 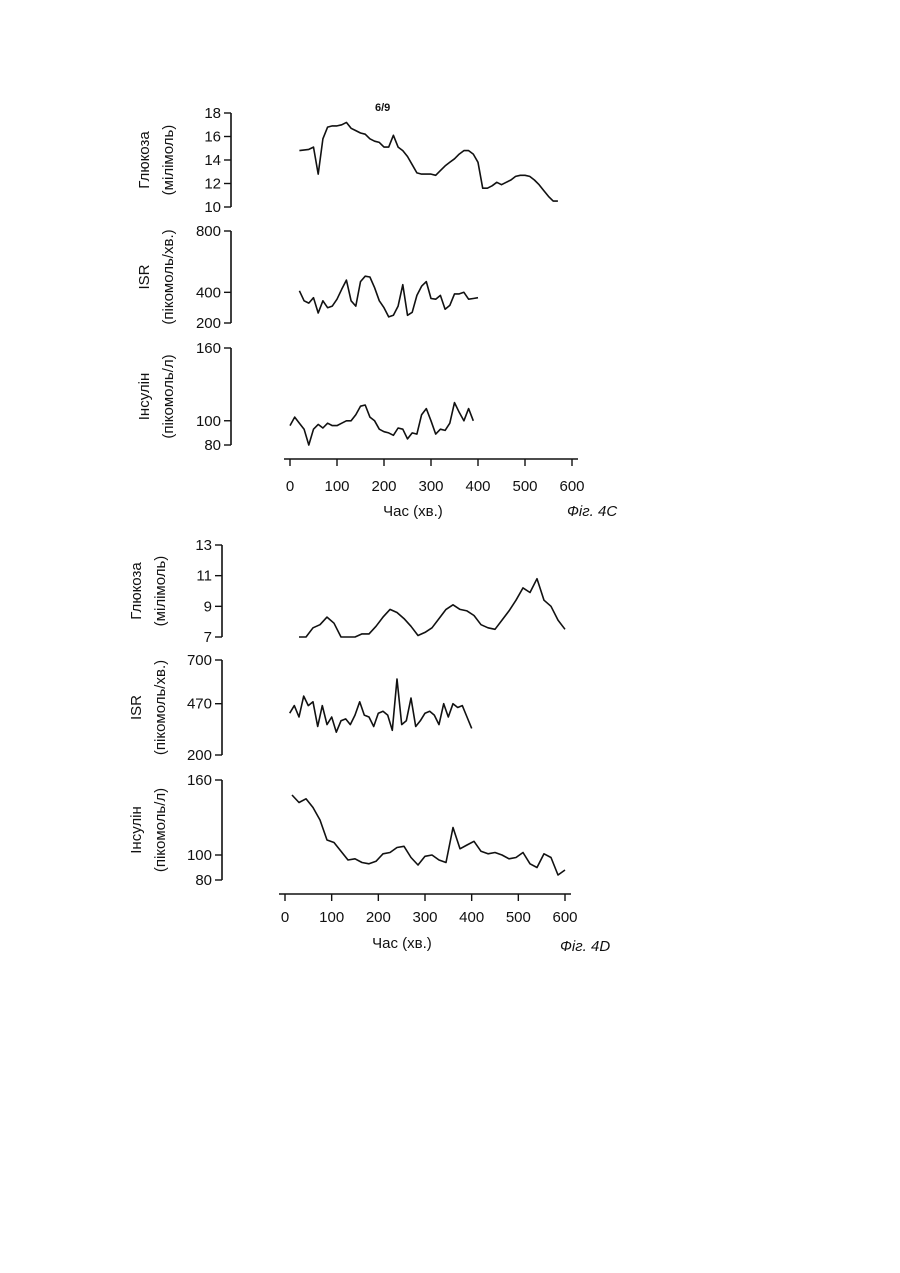 I want to click on fig-4c-glucose-y-label: Глюкоза, so click(x=144, y=160).